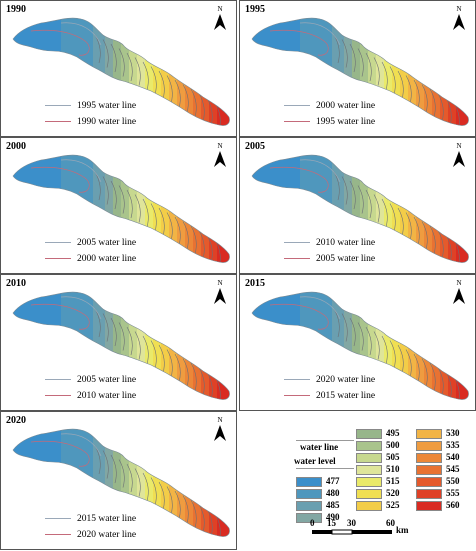 Image resolution: width=476 pixels, height=551 pixels. I want to click on scale-unit: km, so click(402, 530).